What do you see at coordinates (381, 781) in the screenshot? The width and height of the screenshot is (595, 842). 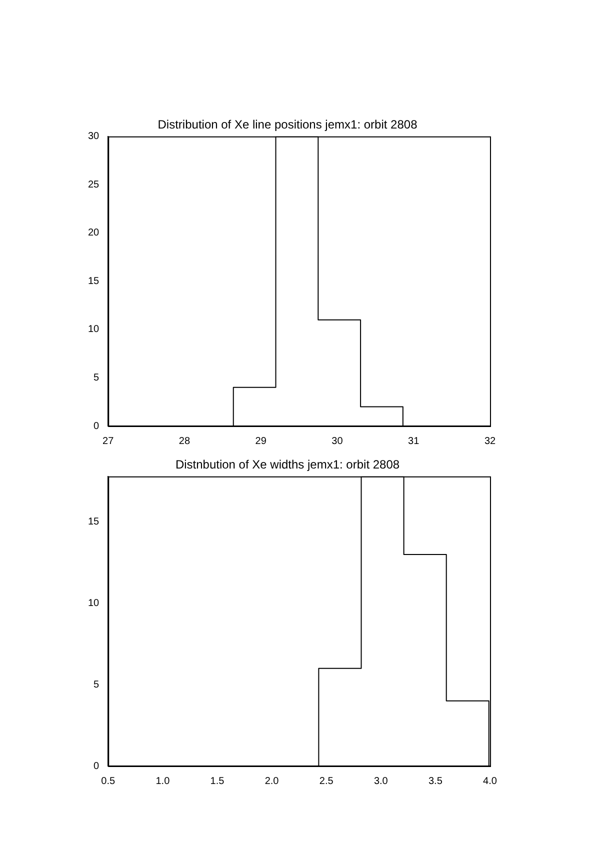 I see `x-tick-label: 3.0` at bounding box center [381, 781].